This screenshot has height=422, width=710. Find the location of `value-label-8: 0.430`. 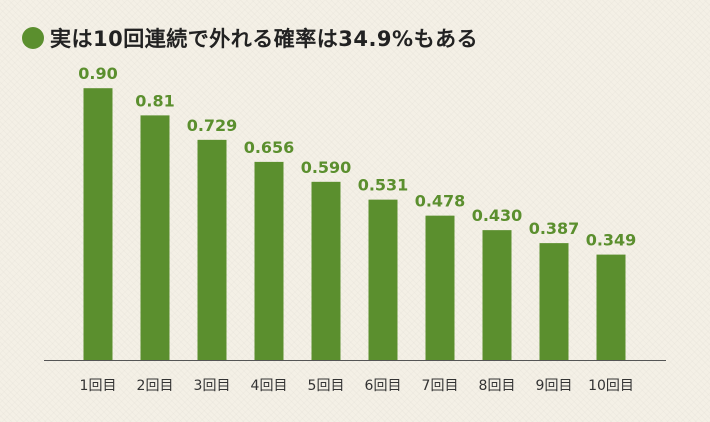

value-label-8: 0.430 is located at coordinates (497, 215).